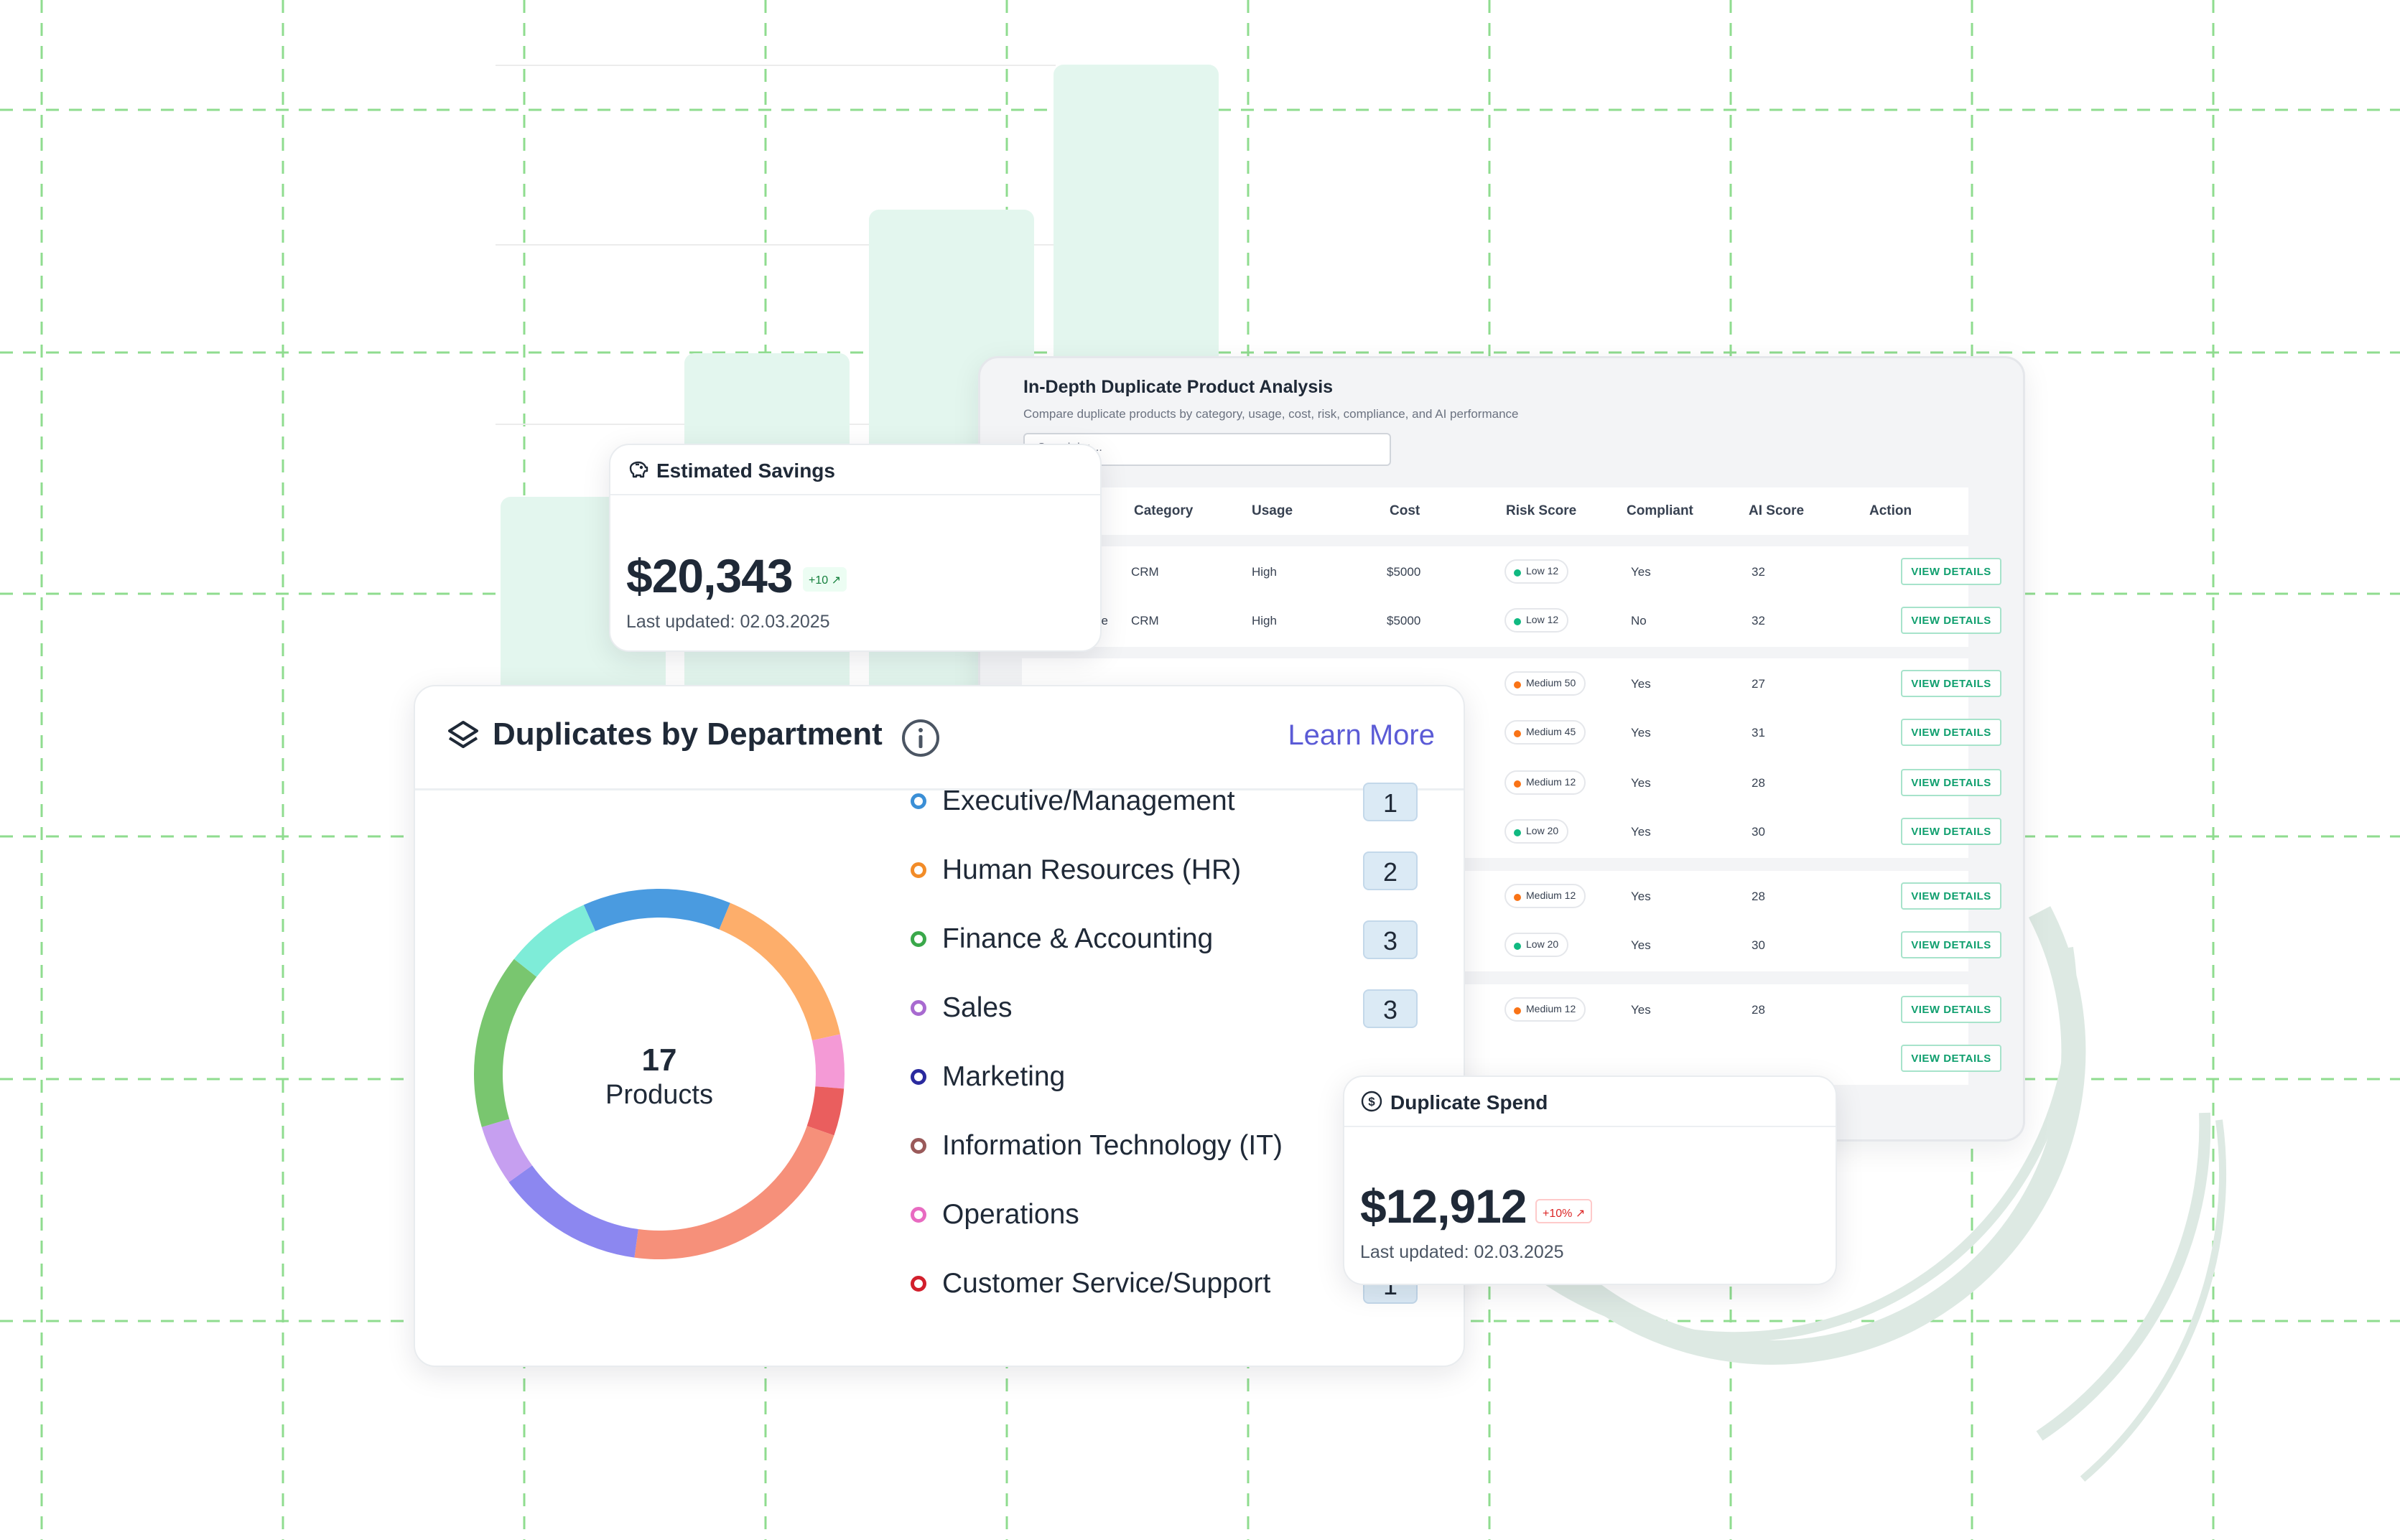  I want to click on table-row: VIEW DETAILS, so click(1511, 1059).